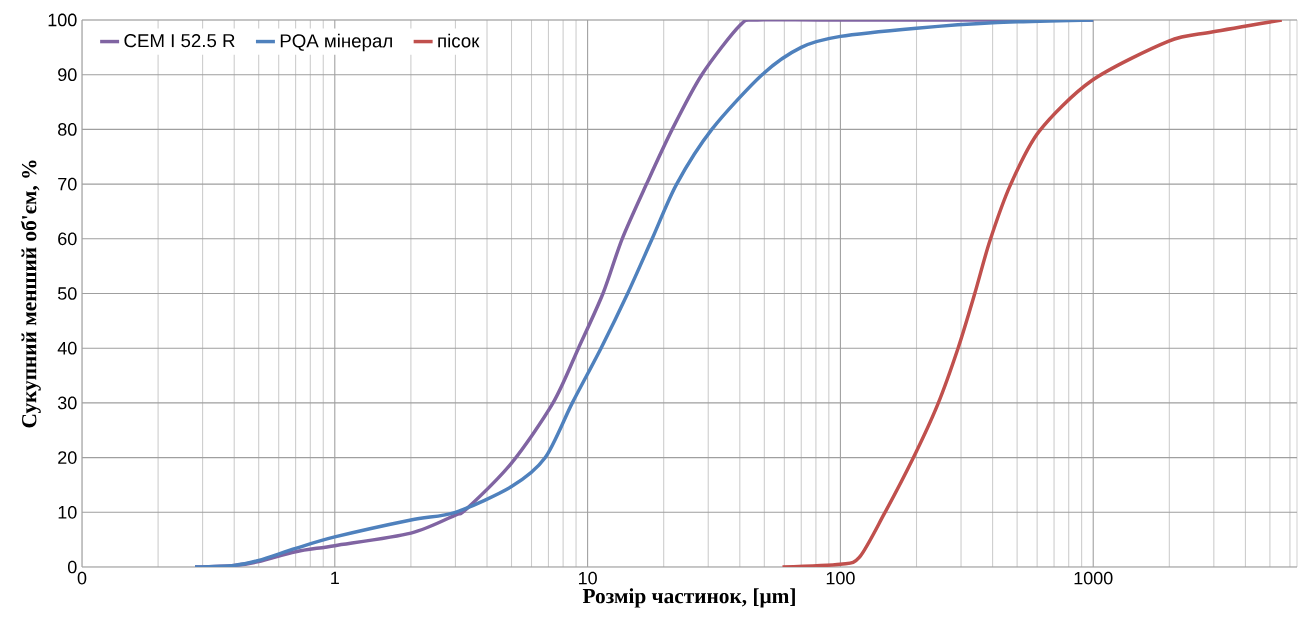 This screenshot has width=1298, height=628. Describe the element at coordinates (179, 41) in the screenshot. I see `legend-label: CEM I 52.5 R` at that location.